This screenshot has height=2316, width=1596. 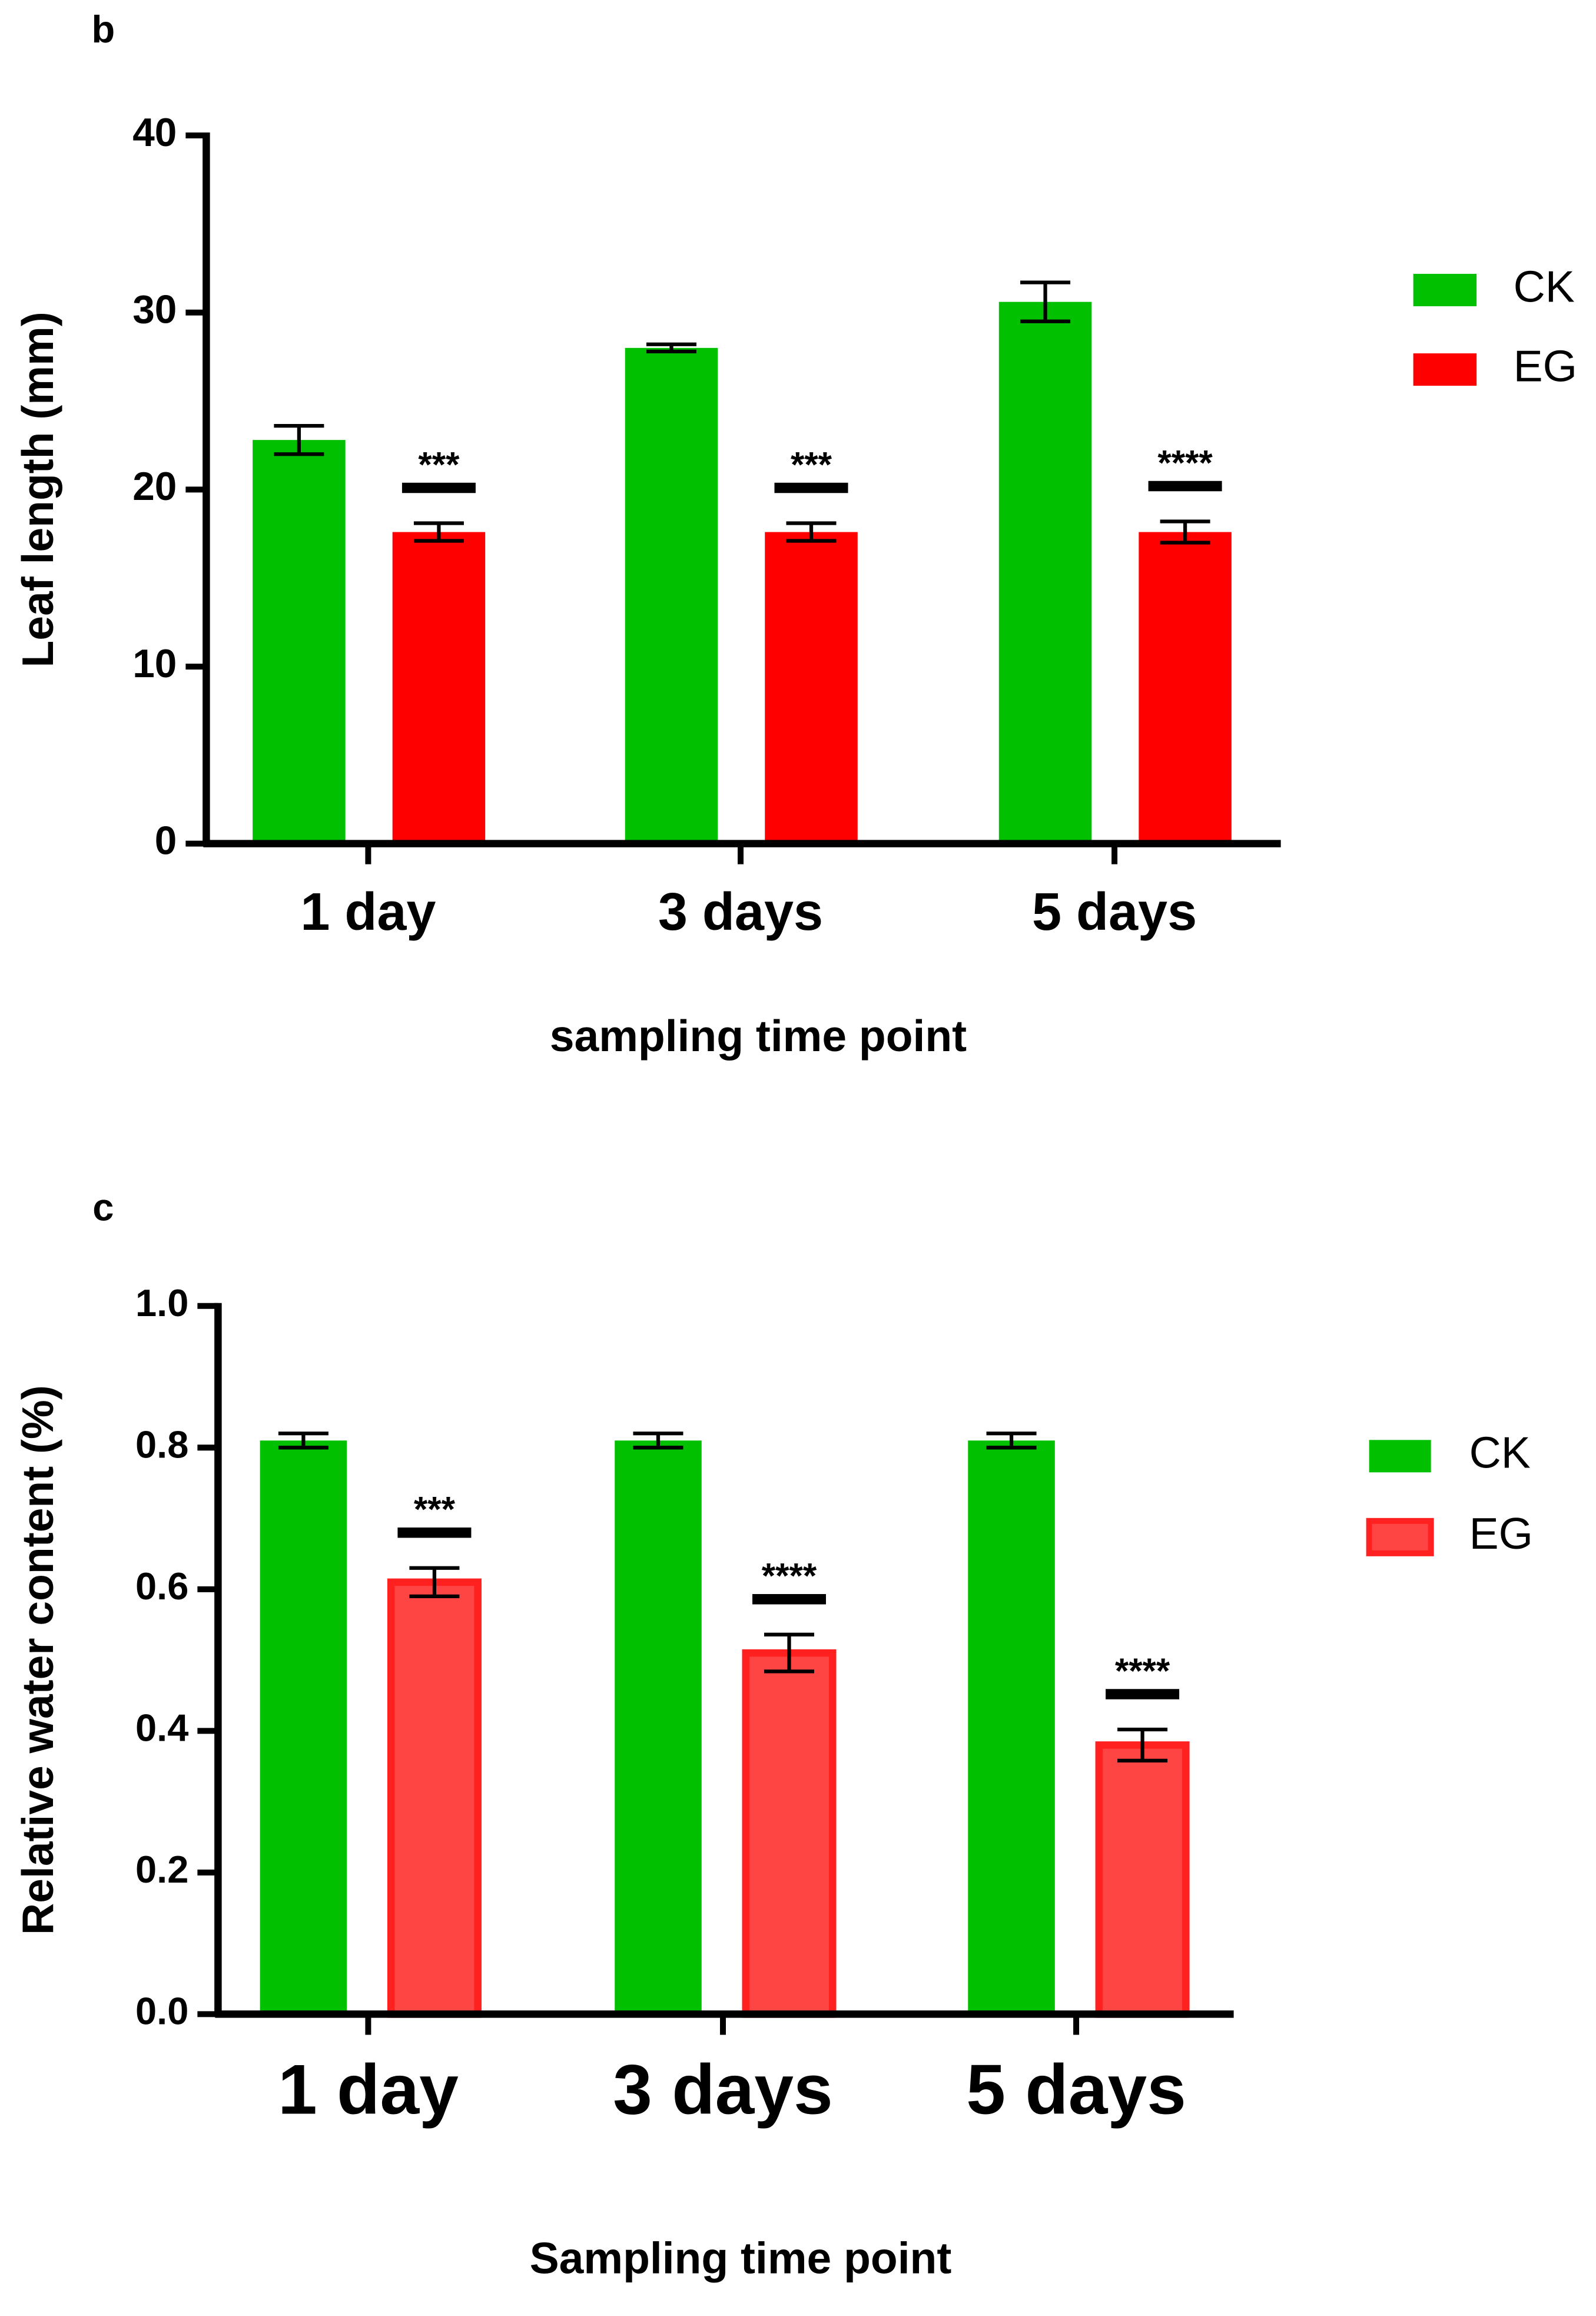 What do you see at coordinates (37, 489) in the screenshot?
I see `y-axis-title: Leaf length (mm)` at bounding box center [37, 489].